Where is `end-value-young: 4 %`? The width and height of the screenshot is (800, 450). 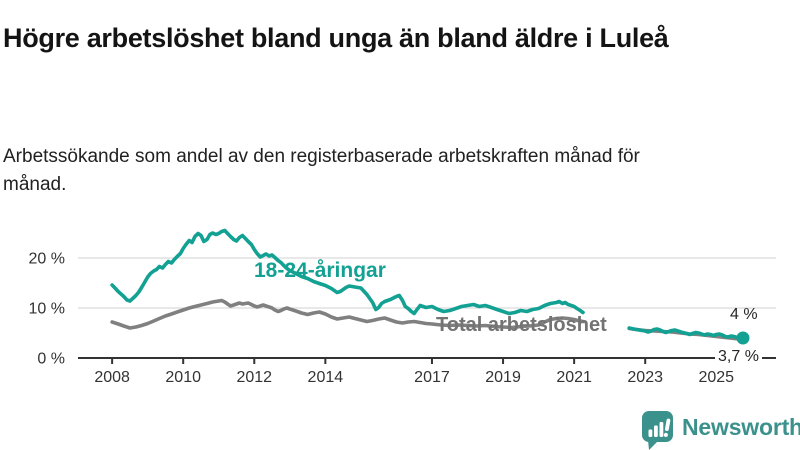 end-value-young: 4 % is located at coordinates (744, 314).